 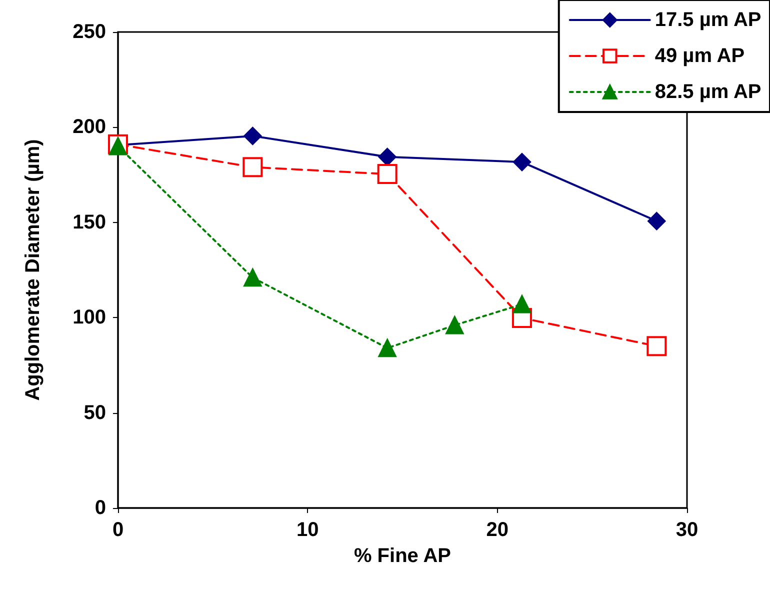 I want to click on y-tick-label: 200, so click(x=89, y=127).